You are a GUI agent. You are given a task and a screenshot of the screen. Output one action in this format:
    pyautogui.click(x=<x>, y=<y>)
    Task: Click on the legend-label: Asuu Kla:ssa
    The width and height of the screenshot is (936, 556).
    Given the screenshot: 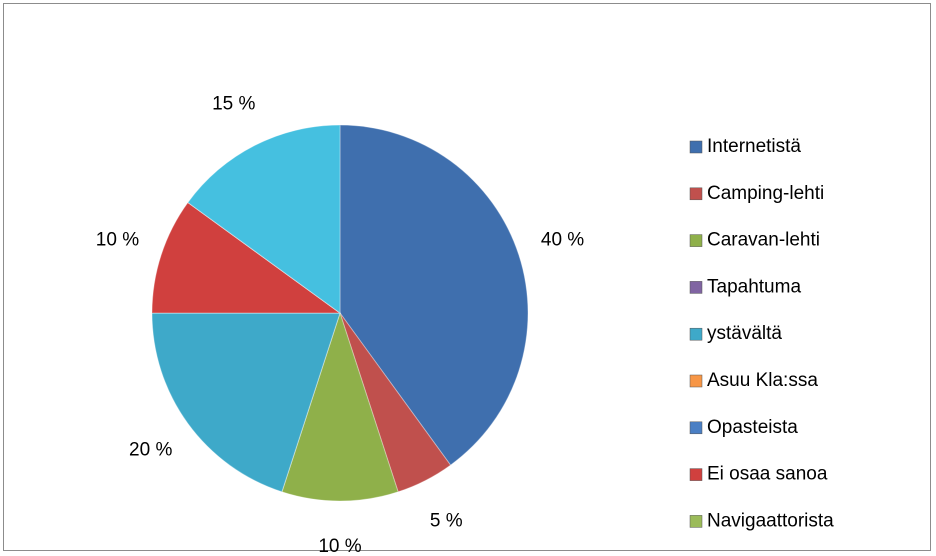 What is the action you would take?
    pyautogui.click(x=762, y=380)
    